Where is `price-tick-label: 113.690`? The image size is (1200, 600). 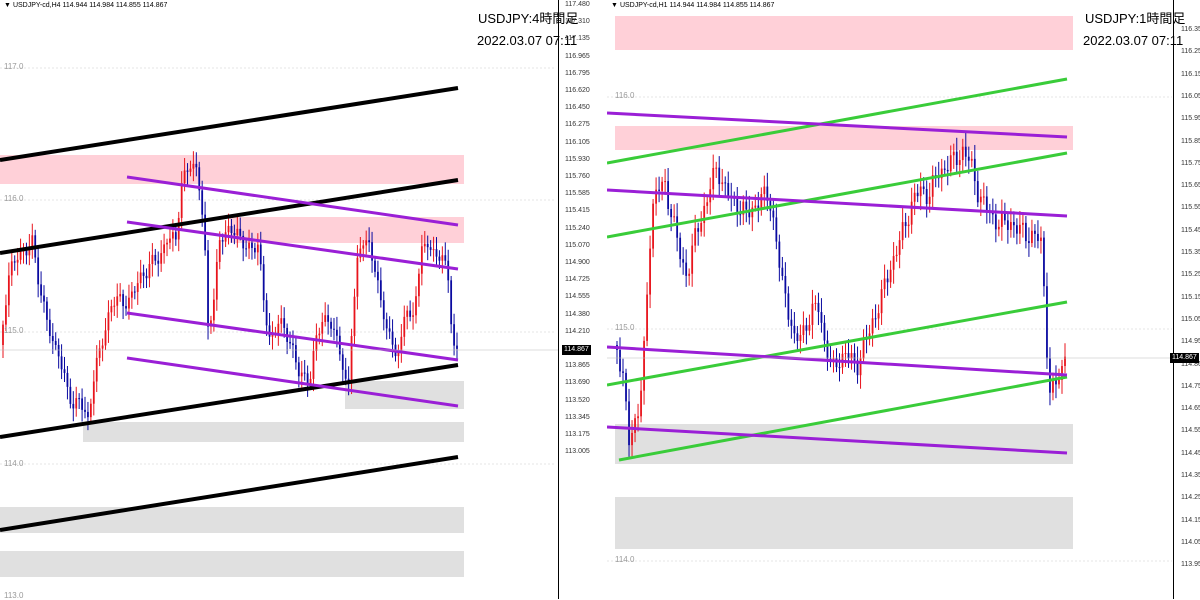 price-tick-label: 113.690 is located at coordinates (577, 383).